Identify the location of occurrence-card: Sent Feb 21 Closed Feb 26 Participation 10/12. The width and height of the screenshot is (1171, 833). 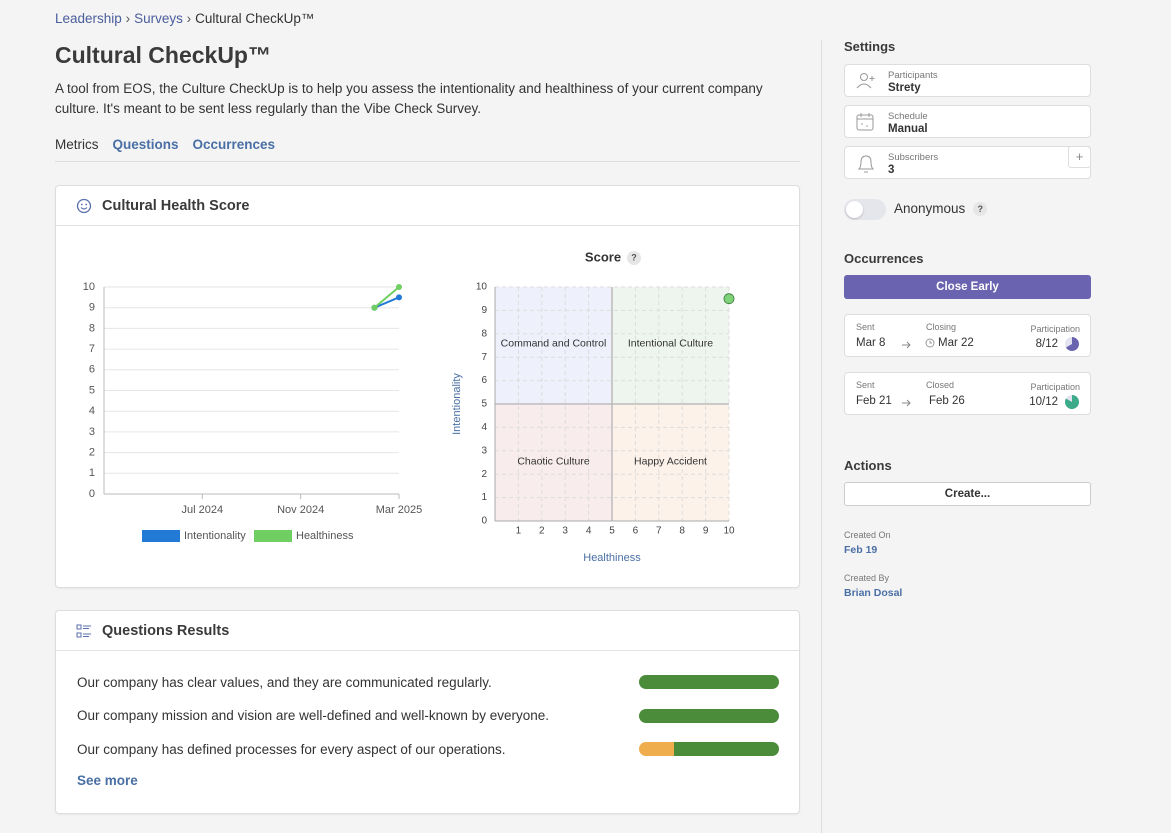
(967, 393).